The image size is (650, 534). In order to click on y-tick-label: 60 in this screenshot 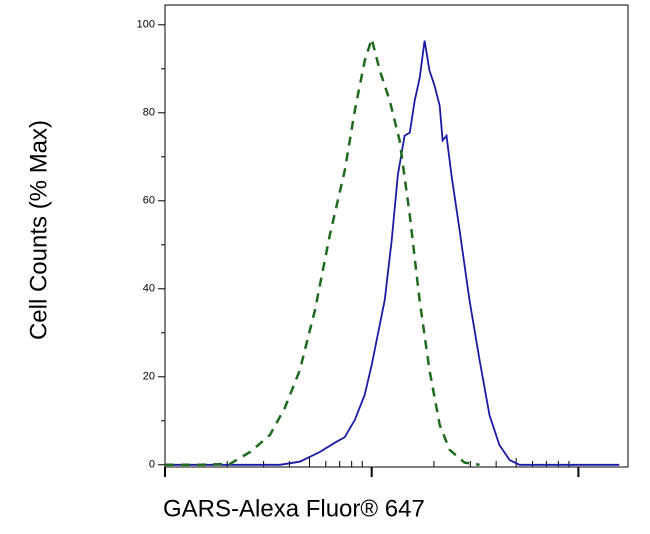, I will do `click(149, 201)`.